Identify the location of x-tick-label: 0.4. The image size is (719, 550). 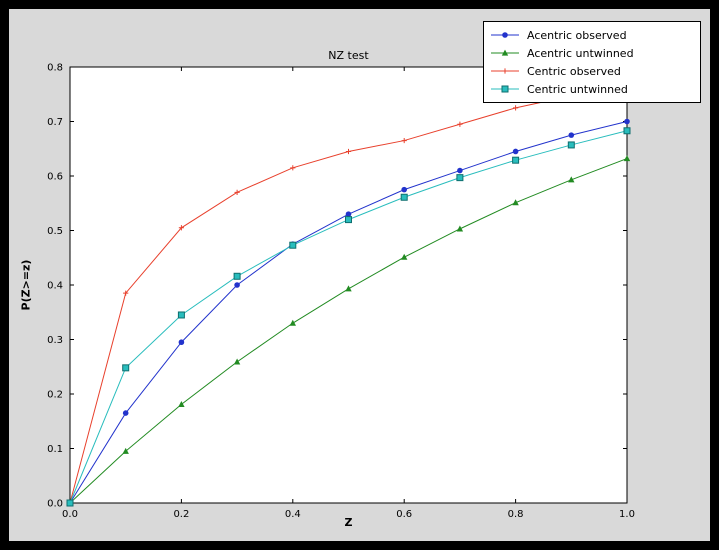
(293, 514).